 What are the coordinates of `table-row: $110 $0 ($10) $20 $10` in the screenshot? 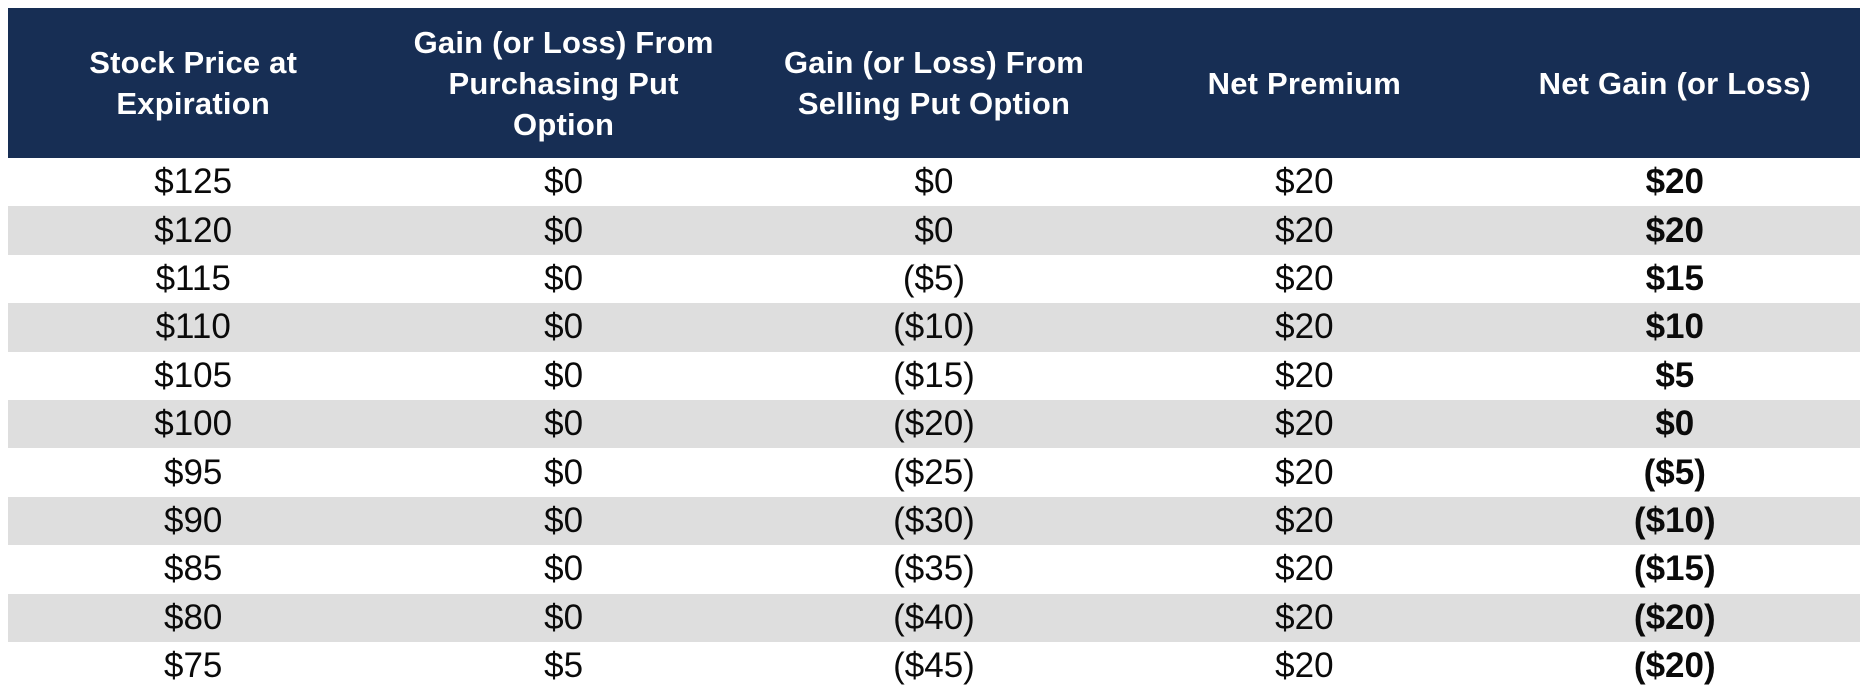 It's located at (934, 327).